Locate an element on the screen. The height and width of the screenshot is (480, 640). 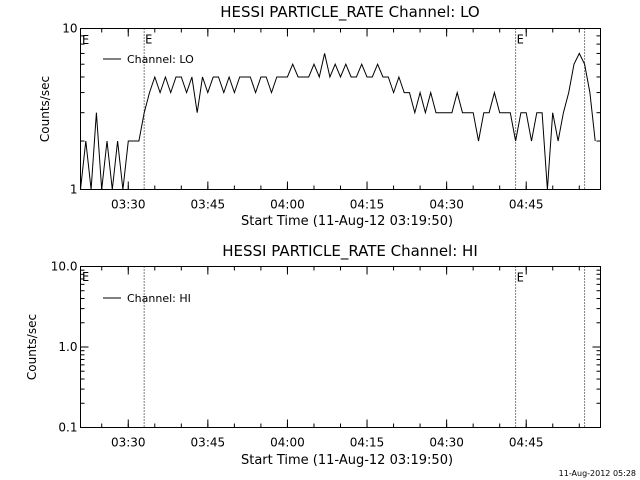
y-tick-label-lo: 10 is located at coordinates (69, 29).